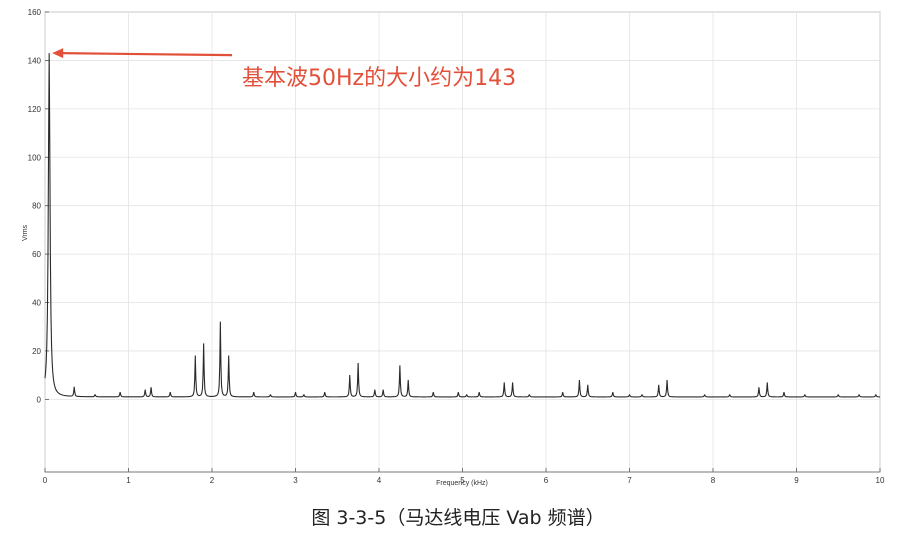 The width and height of the screenshot is (916, 547). I want to click on y-tick-label: 20, so click(36, 351).